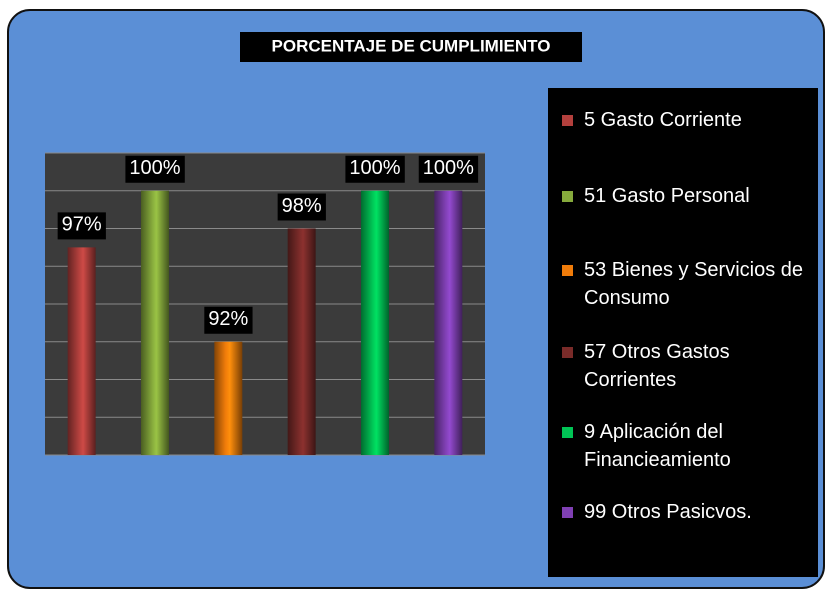 The image size is (828, 592). I want to click on legend-item: 99 Otros Pasicvos., so click(688, 512).